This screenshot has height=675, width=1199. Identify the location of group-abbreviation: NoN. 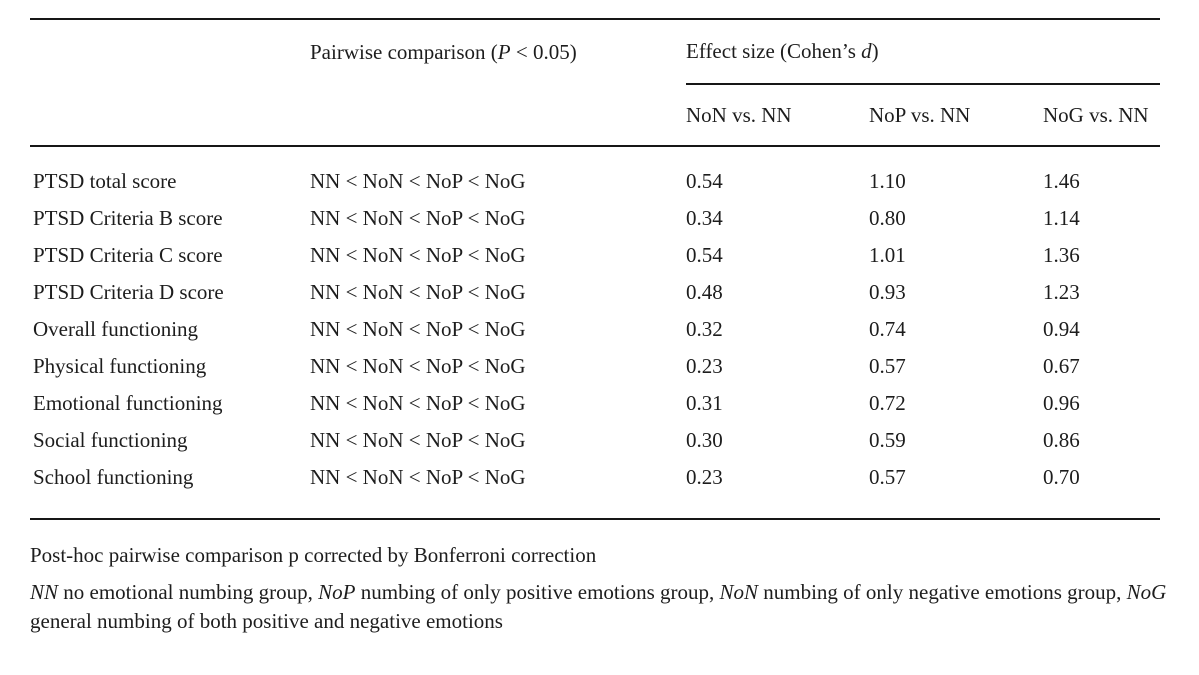
(739, 592).